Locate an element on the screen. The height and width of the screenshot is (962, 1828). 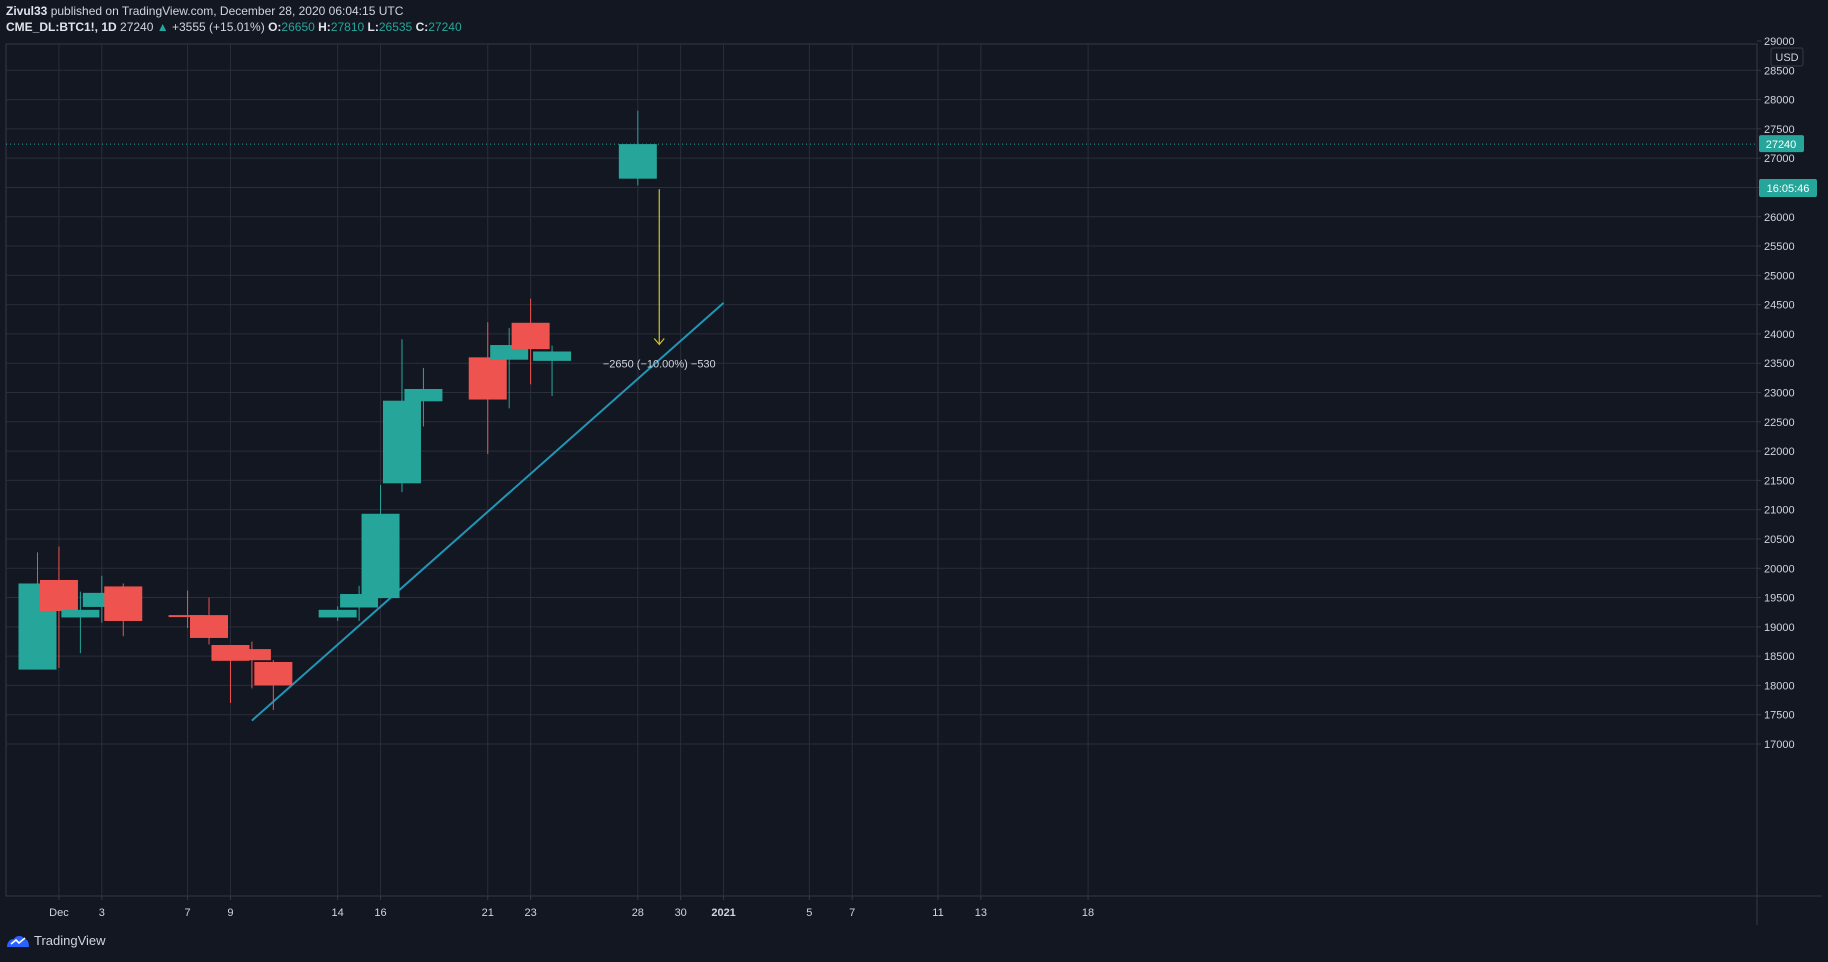
time-tick-label: 18 is located at coordinates (1088, 913).